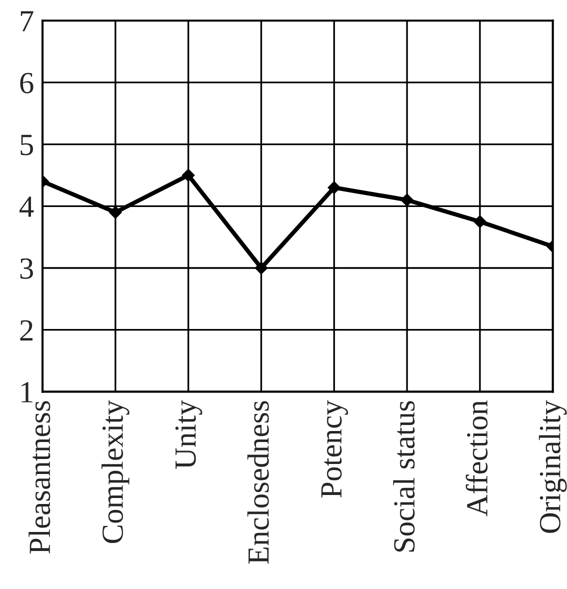 This screenshot has height=589, width=567. Describe the element at coordinates (26, 145) in the screenshot. I see `y-tick-label: 5` at that location.